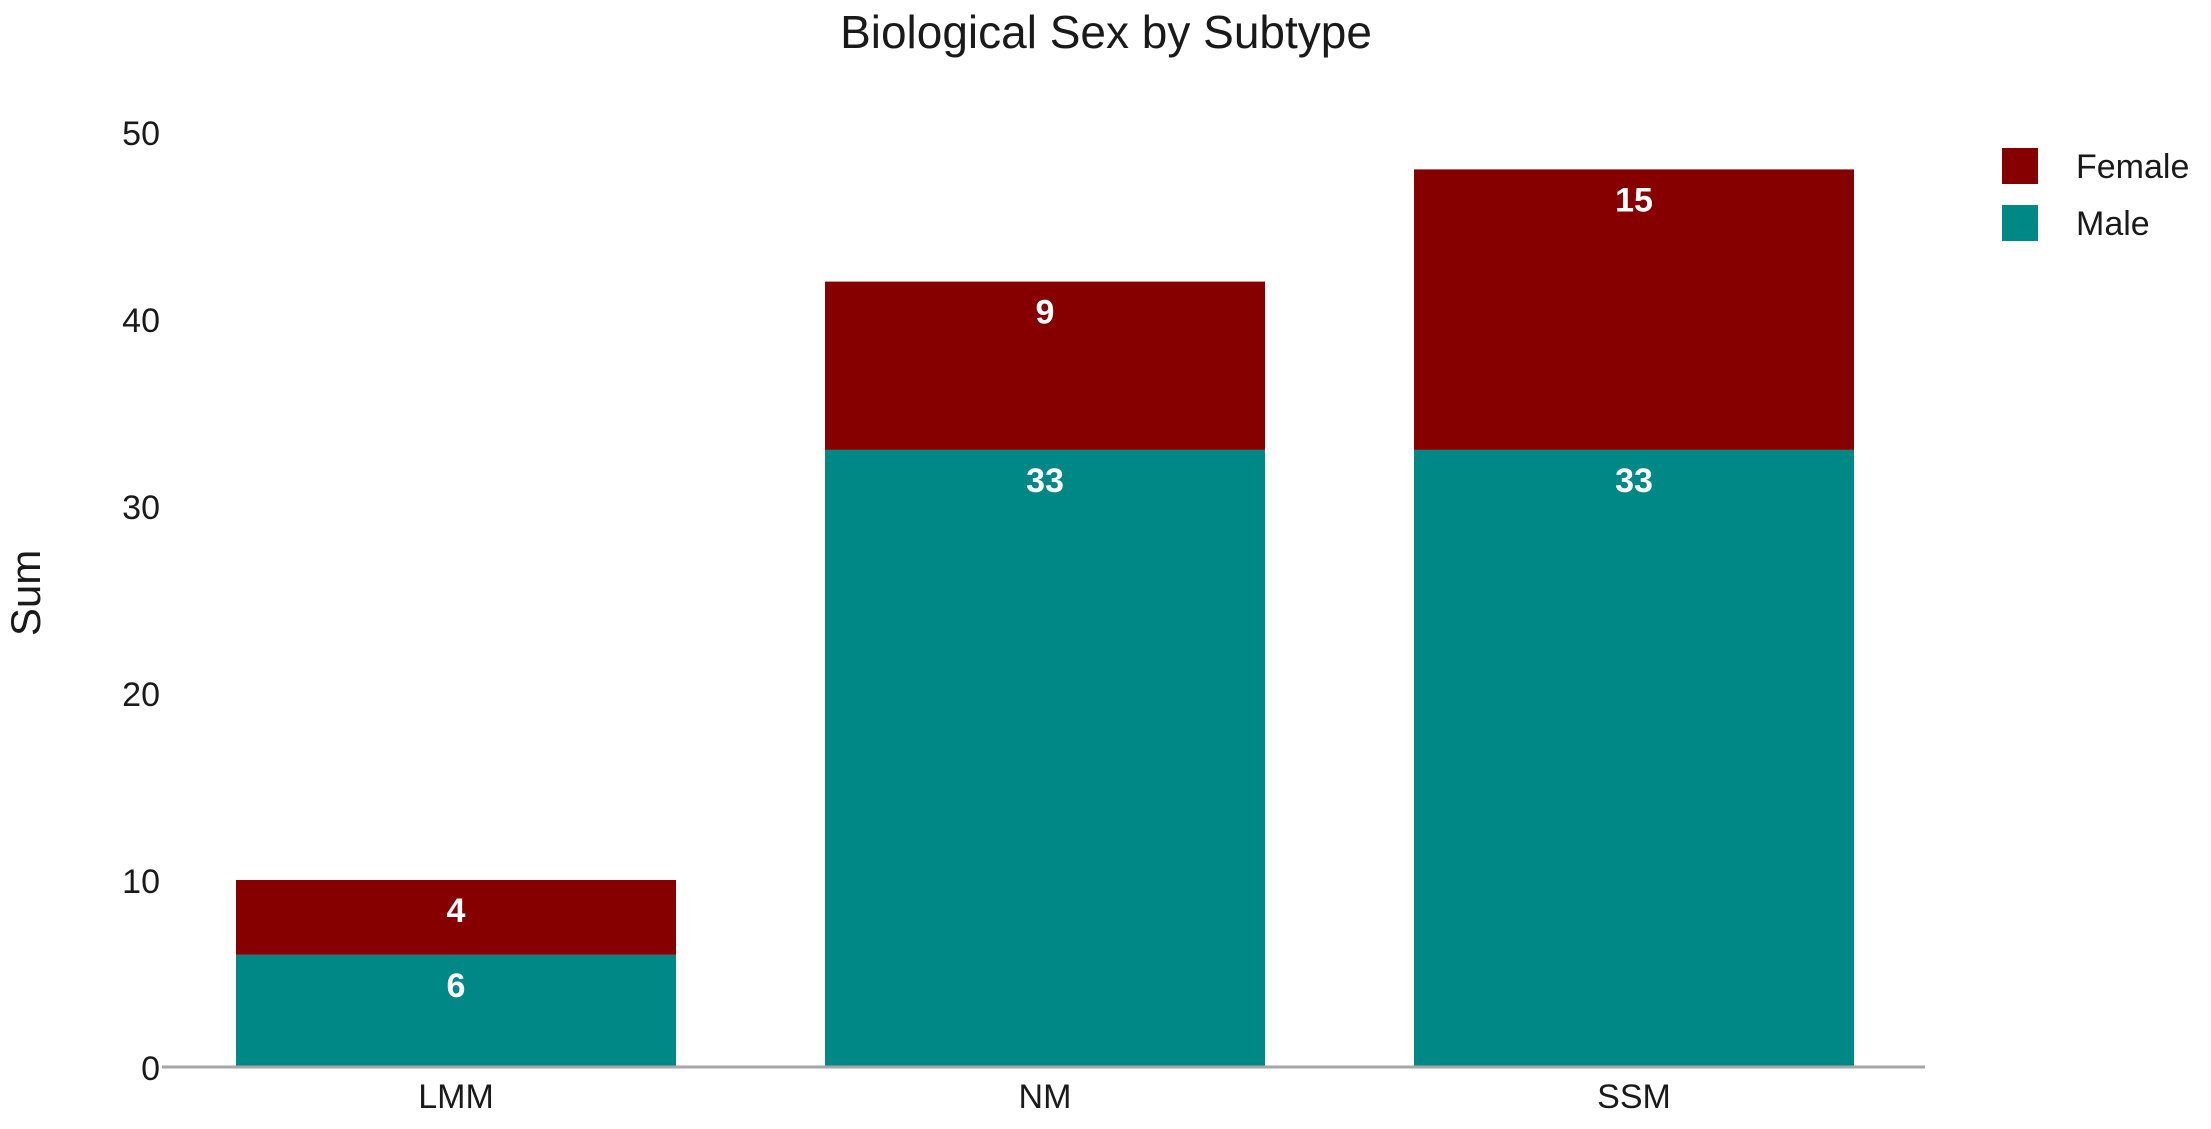 The image size is (2211, 1129). Describe the element at coordinates (141, 134) in the screenshot. I see `y-tick-label-50: 50` at that location.